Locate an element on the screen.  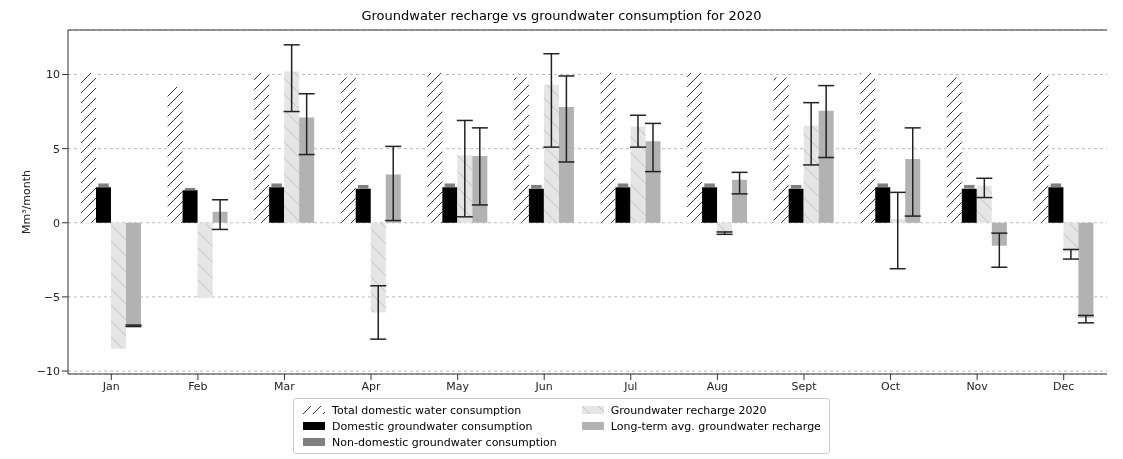
x-tick-label: Jan is located at coordinates (110, 386).